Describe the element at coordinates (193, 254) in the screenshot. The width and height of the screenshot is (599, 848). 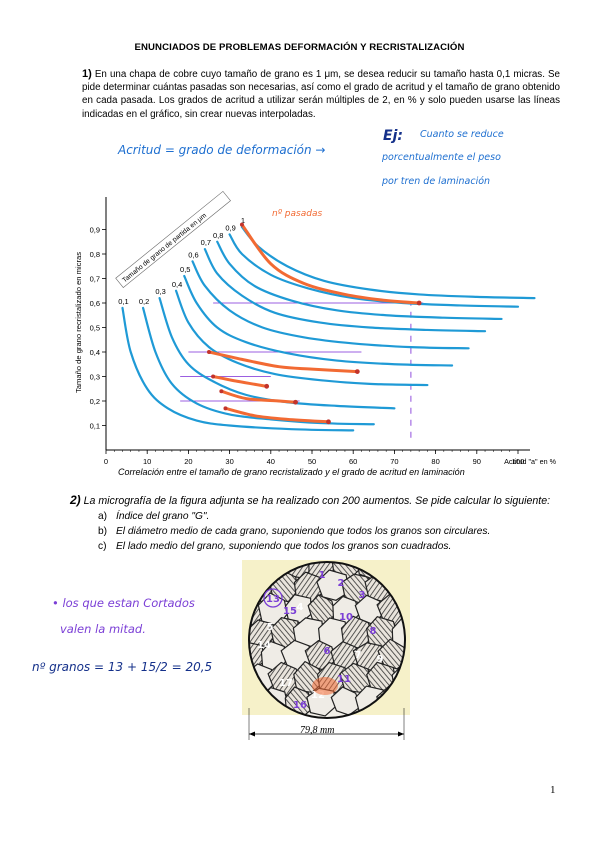
I see `curve-label: 0,6` at that location.